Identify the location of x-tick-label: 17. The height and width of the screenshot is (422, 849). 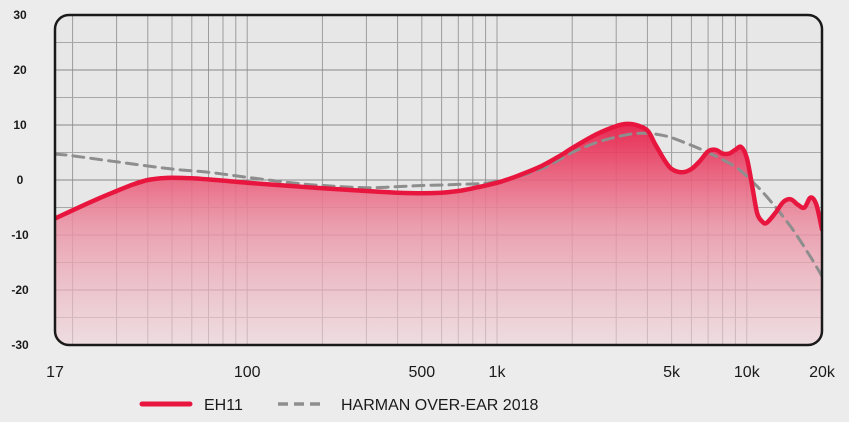
(55, 372).